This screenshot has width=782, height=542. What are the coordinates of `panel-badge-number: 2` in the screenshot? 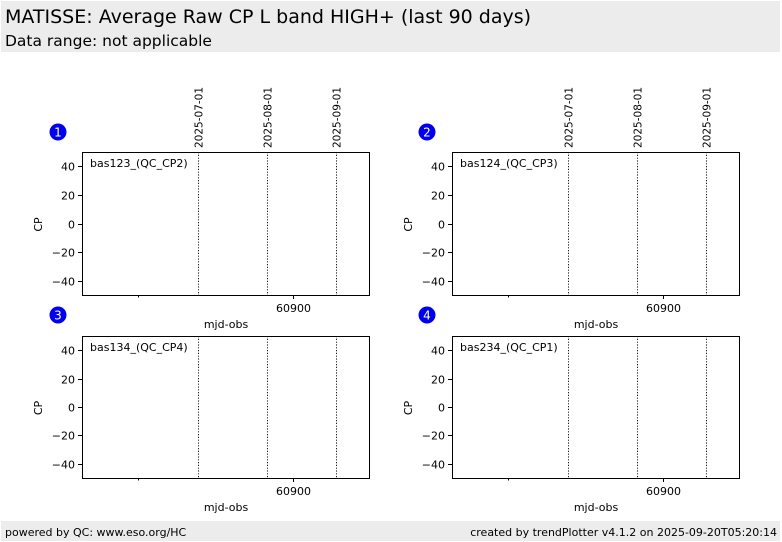 It's located at (427, 133).